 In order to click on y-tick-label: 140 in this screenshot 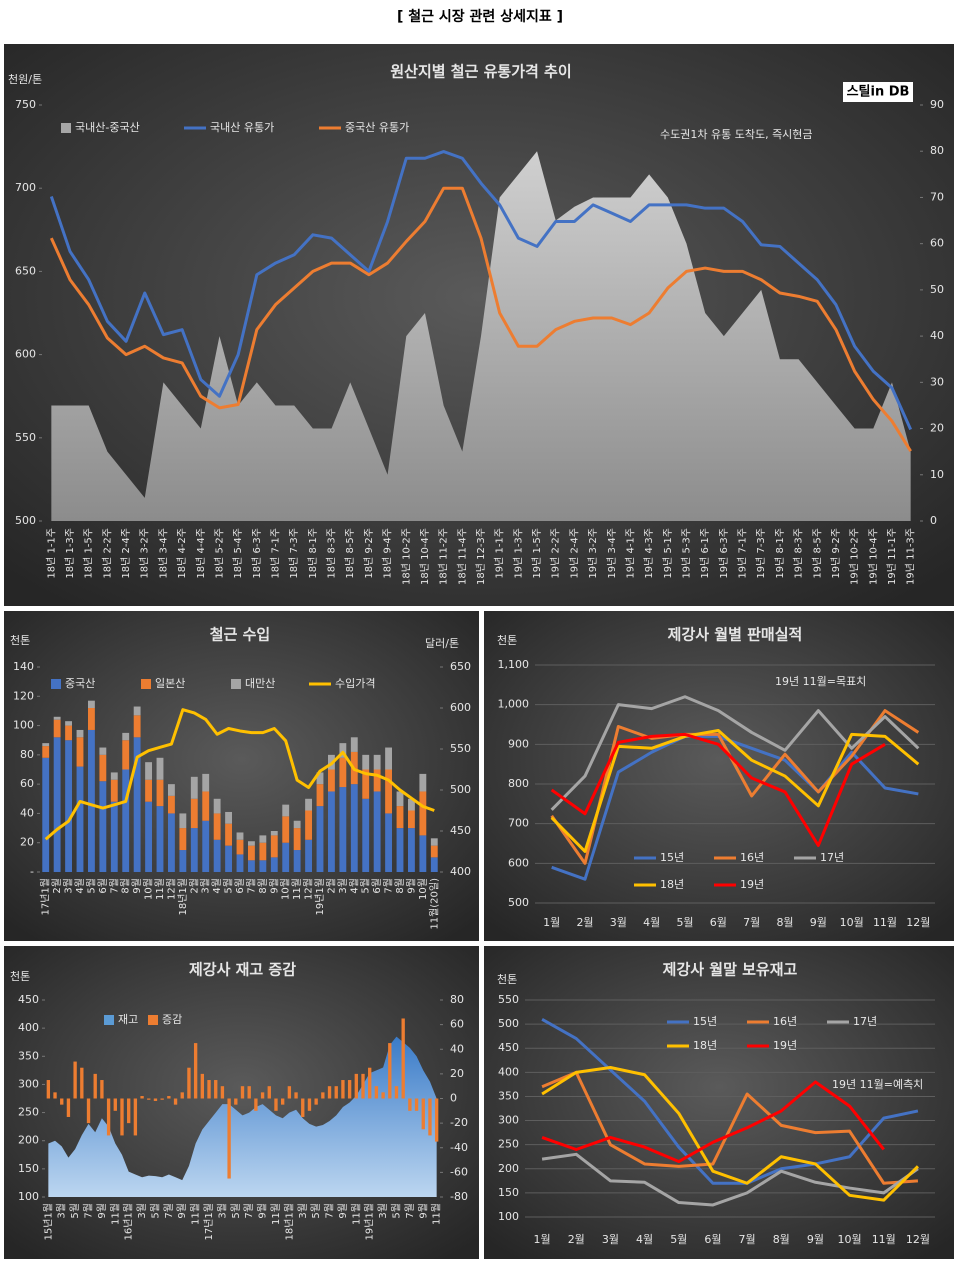, I will do `click(23, 666)`.